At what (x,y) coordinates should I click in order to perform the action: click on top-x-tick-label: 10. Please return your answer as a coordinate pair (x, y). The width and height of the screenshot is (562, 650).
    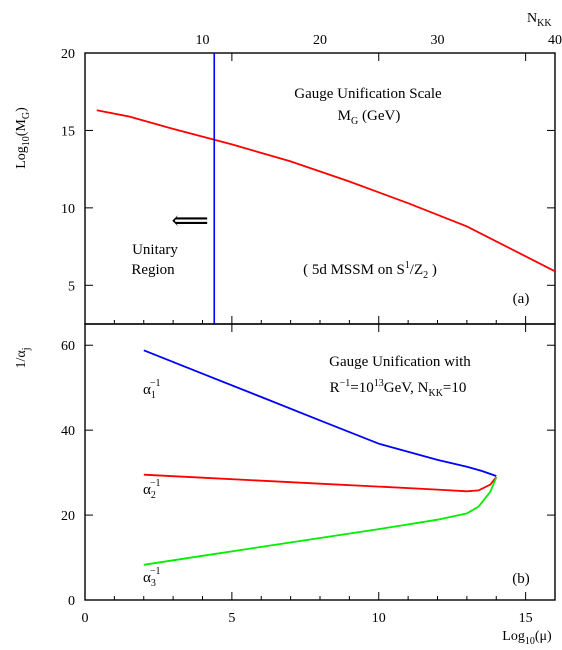
    Looking at the image, I should click on (203, 40).